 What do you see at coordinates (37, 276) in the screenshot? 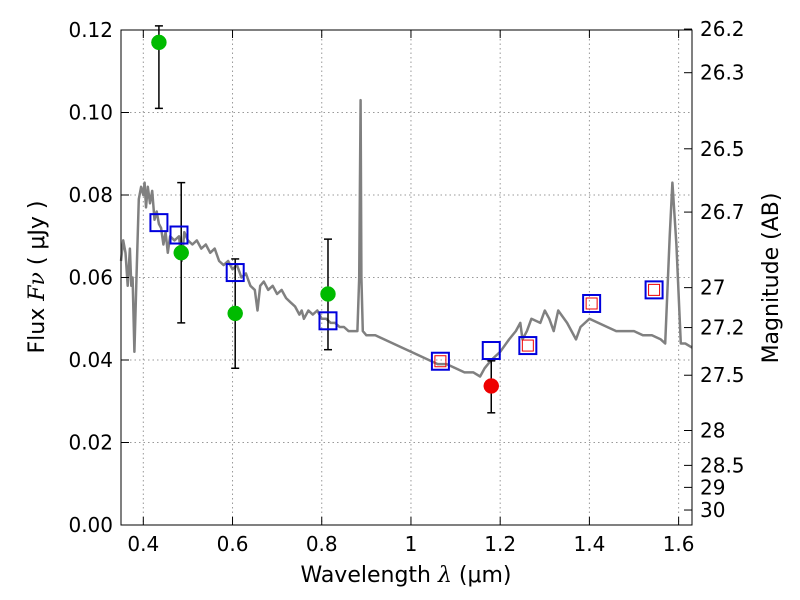
I see `y-axis-label: Flux Fν ( μJy )` at bounding box center [37, 276].